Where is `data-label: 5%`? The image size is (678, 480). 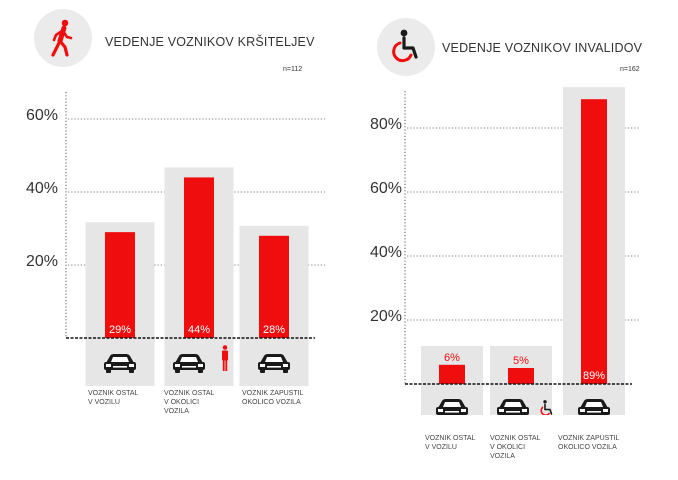 data-label: 5% is located at coordinates (521, 361).